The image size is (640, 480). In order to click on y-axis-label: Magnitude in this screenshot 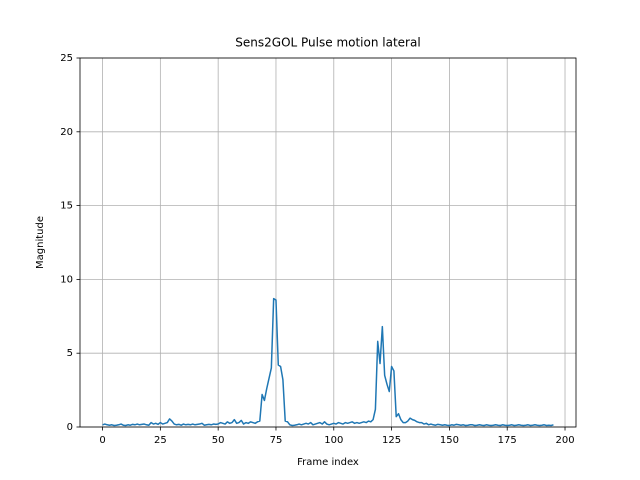, I will do `click(40, 242)`.